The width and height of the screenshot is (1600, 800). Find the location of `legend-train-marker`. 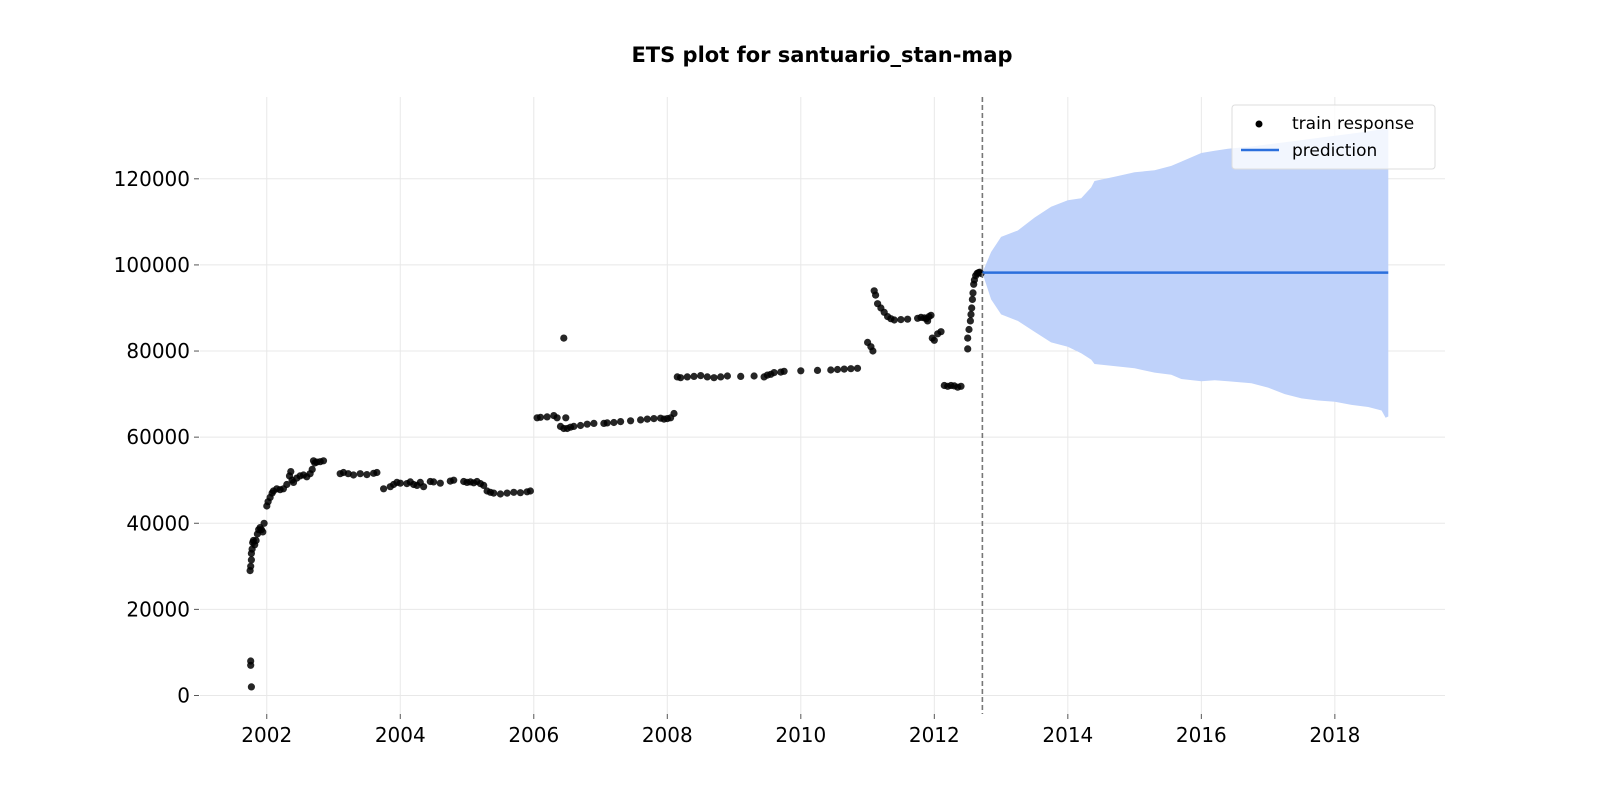

legend-train-marker is located at coordinates (1259, 124).